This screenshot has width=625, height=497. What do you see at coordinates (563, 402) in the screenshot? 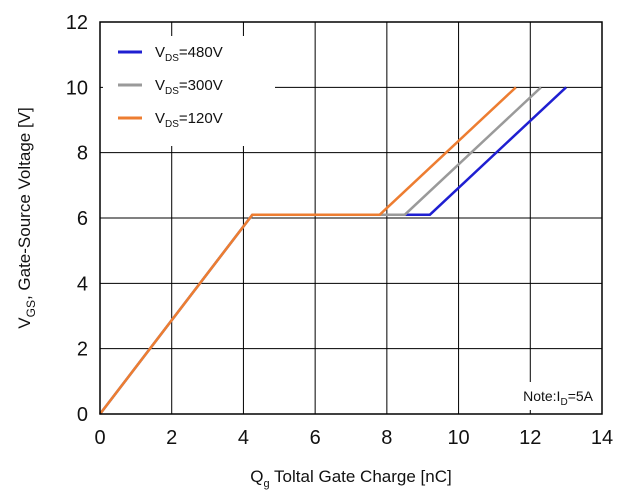
I see `note-sub: D` at bounding box center [563, 402].